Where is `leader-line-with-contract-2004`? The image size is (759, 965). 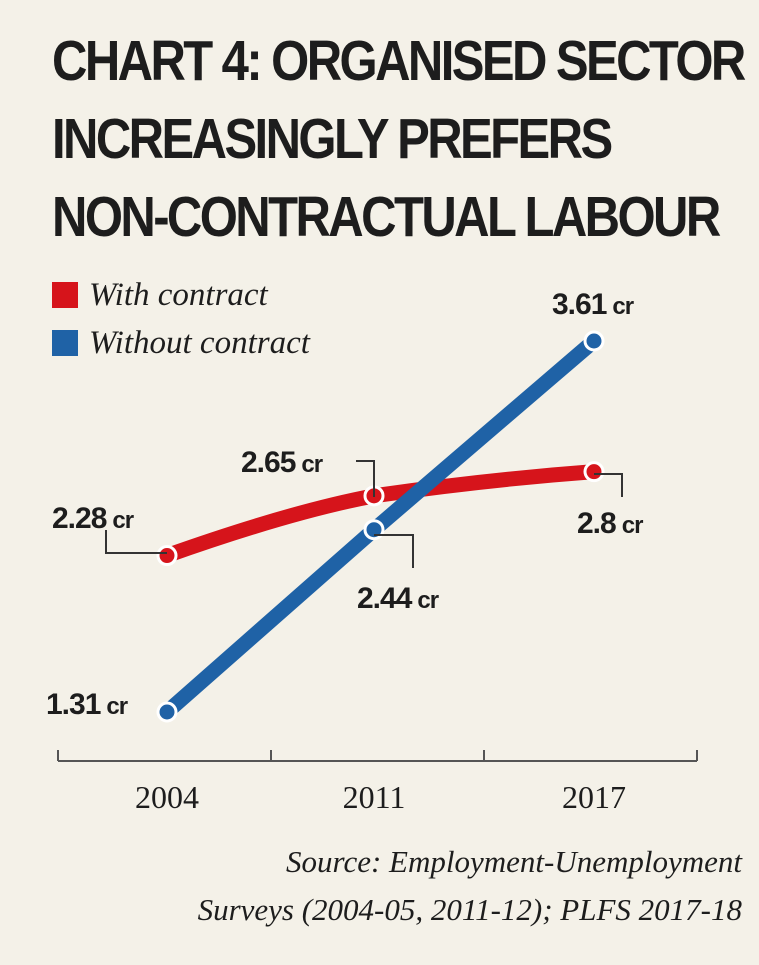 leader-line-with-contract-2004 is located at coordinates (136, 542).